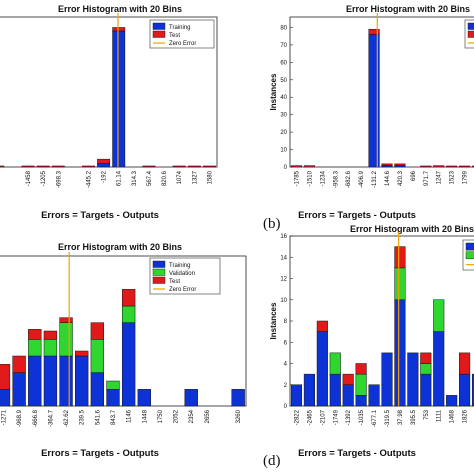 This screenshot has height=474, width=474. I want to click on y-tick-label: 4, so click(286, 365).